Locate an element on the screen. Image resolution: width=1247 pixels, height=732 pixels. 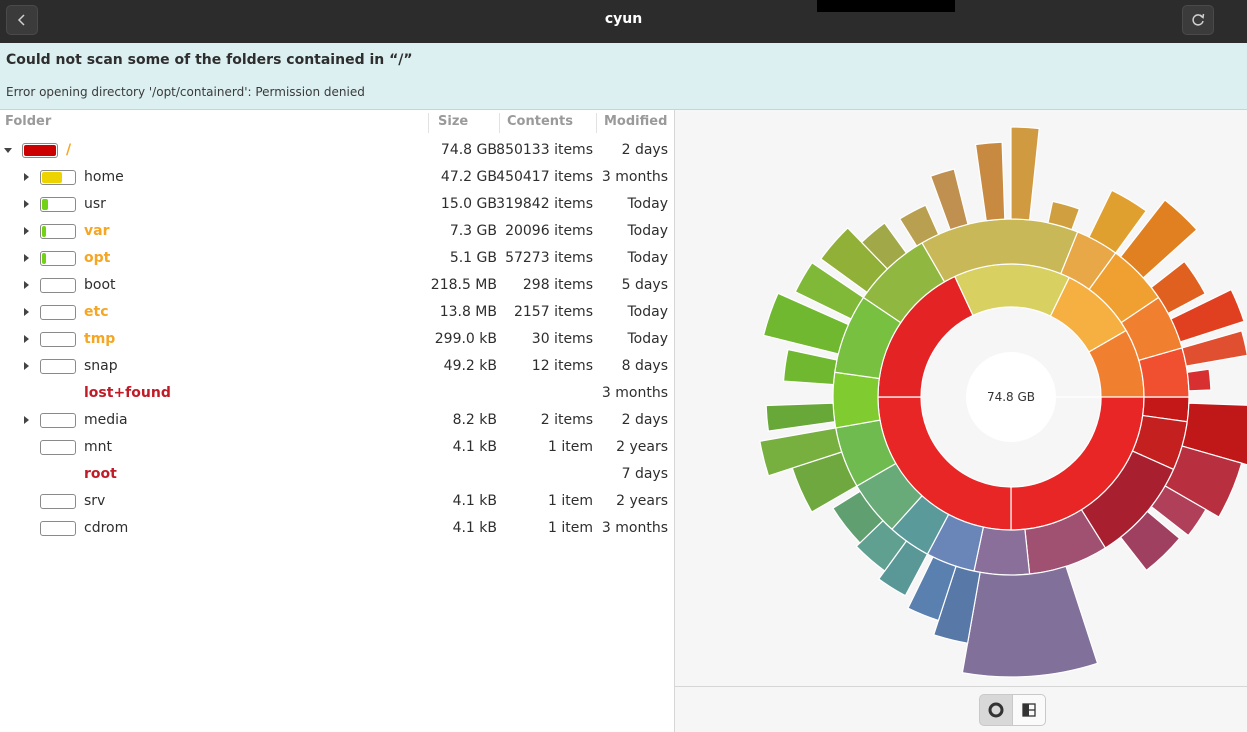
tree-row: srv 4.1 kB 1 item 2 years is located at coordinates (337, 501).